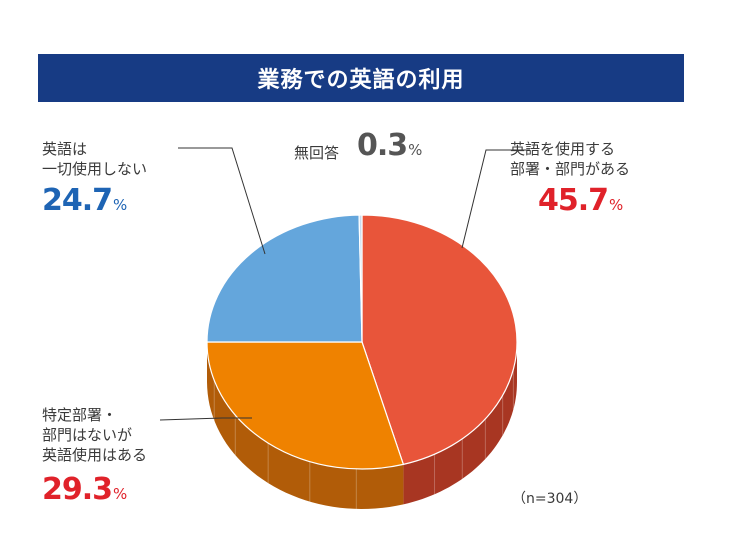 This screenshot has width=752, height=540. What do you see at coordinates (65, 149) in the screenshot?
I see `label-never-used-line-1: 英語は` at bounding box center [65, 149].